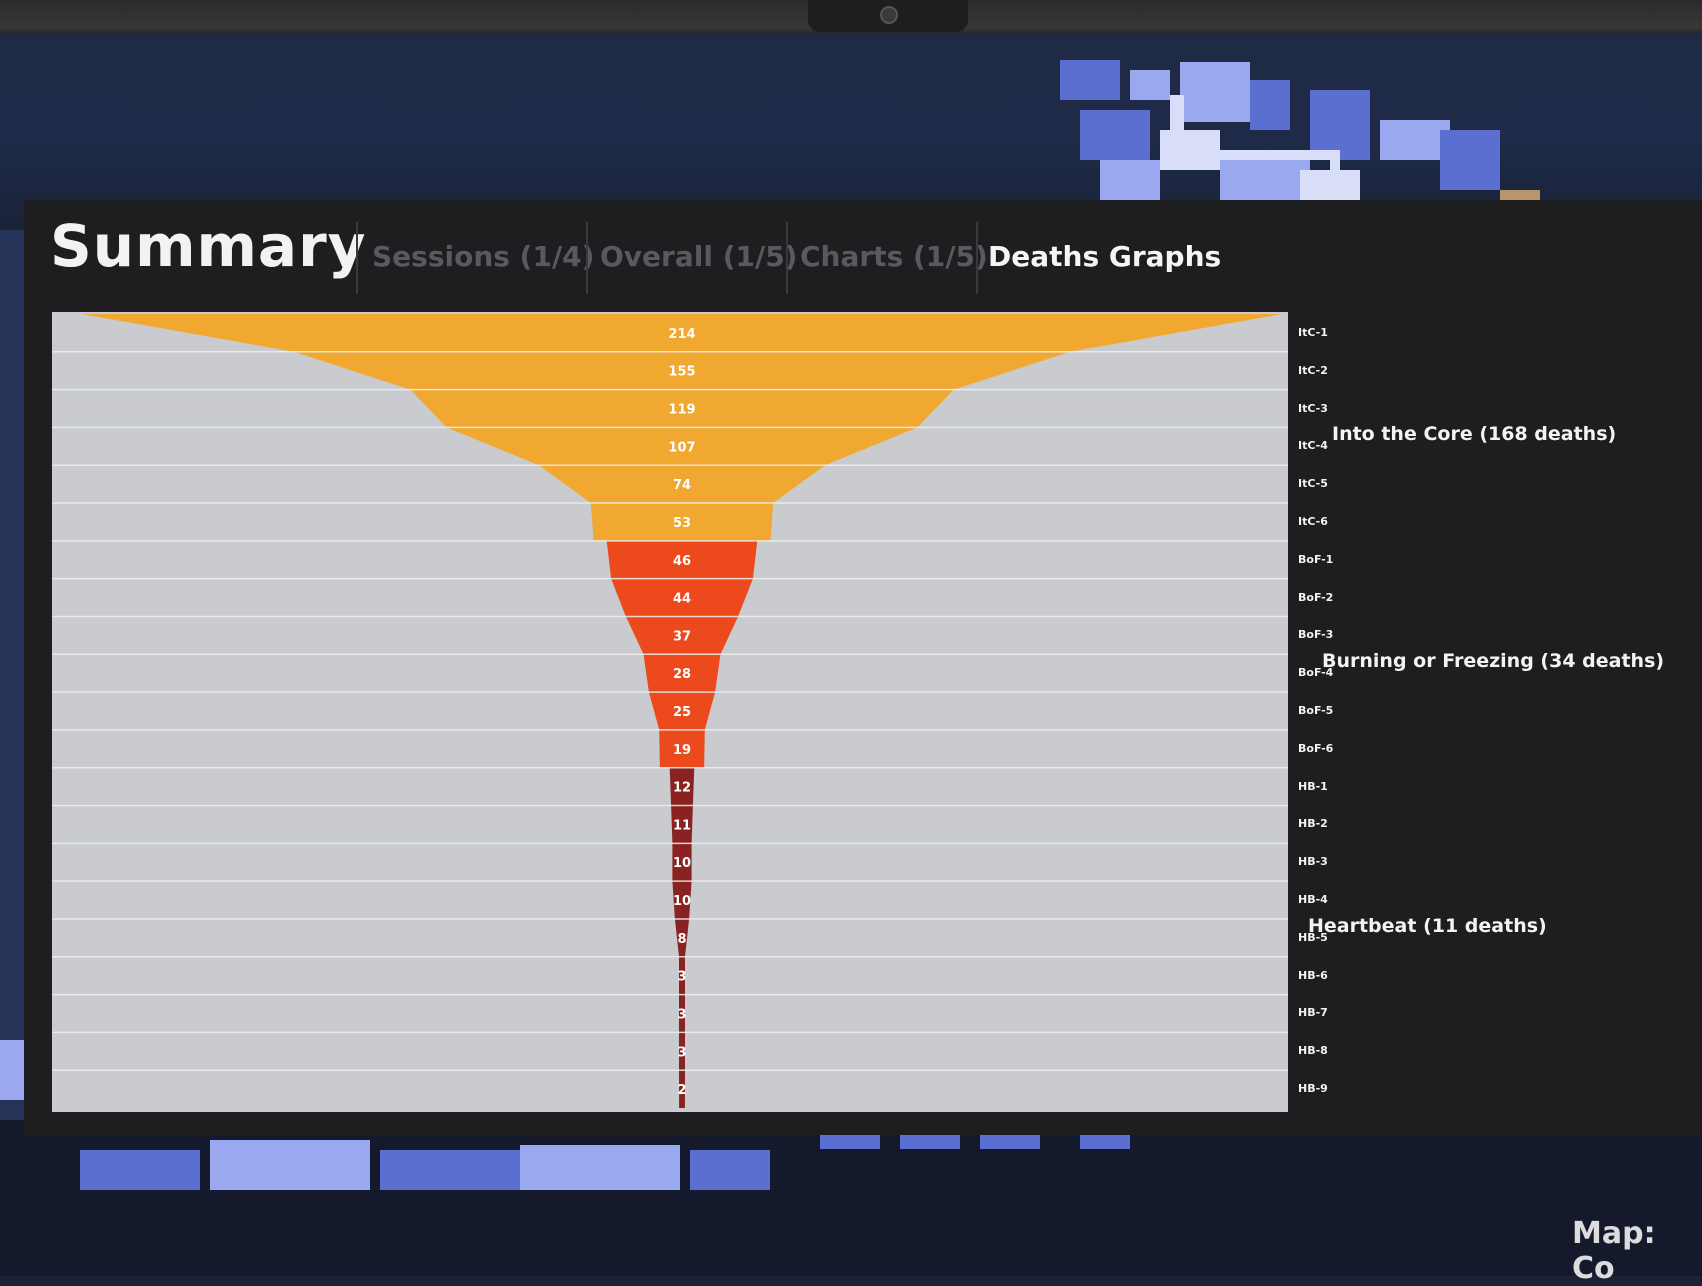 The width and height of the screenshot is (1702, 1286). What do you see at coordinates (894, 256) in the screenshot?
I see `tab-charts: Charts (1/5)` at bounding box center [894, 256].